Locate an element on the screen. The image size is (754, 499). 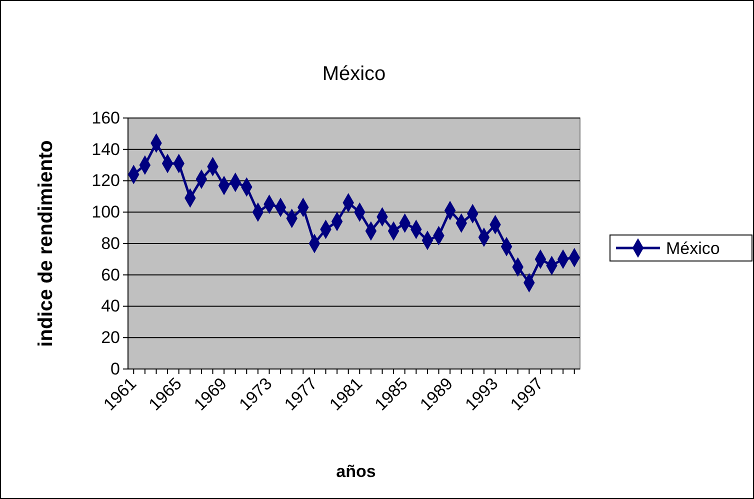
chart-title: México is located at coordinates (354, 74).